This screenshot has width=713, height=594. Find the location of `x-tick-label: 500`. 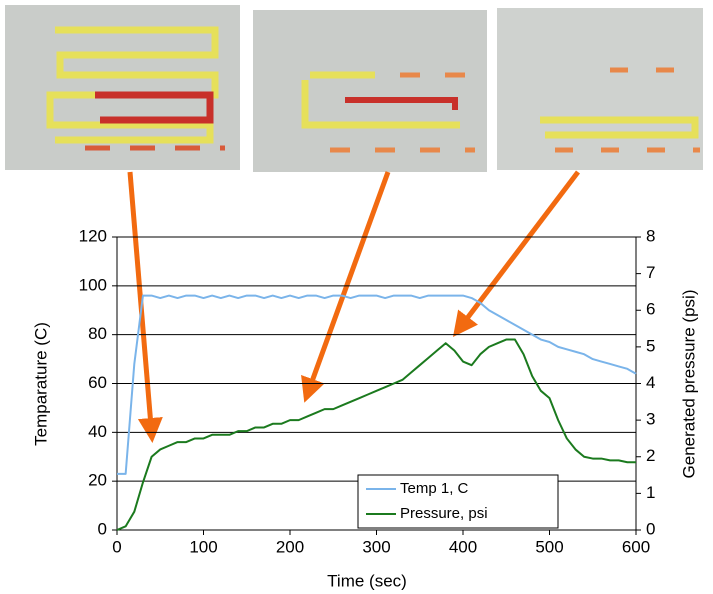

x-tick-label: 500 is located at coordinates (549, 546).